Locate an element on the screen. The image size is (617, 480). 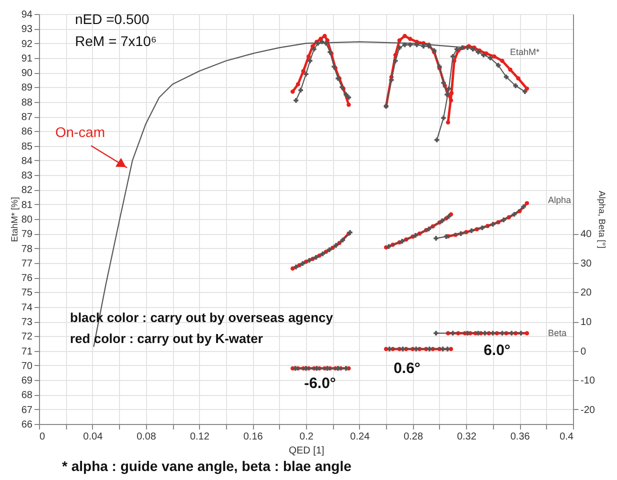
y-tick-label: 70 is located at coordinates (27, 366).